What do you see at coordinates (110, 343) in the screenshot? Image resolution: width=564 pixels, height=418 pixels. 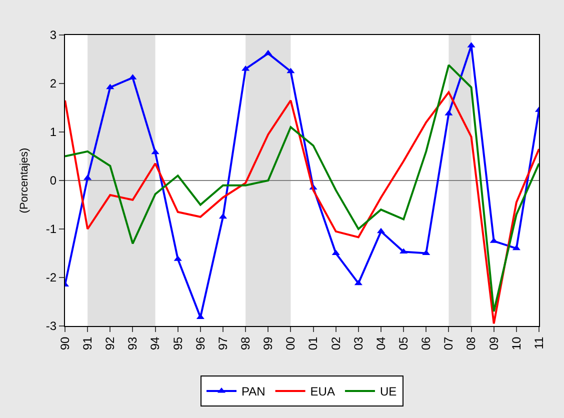 I see `x-tick-label: 92` at bounding box center [110, 343].